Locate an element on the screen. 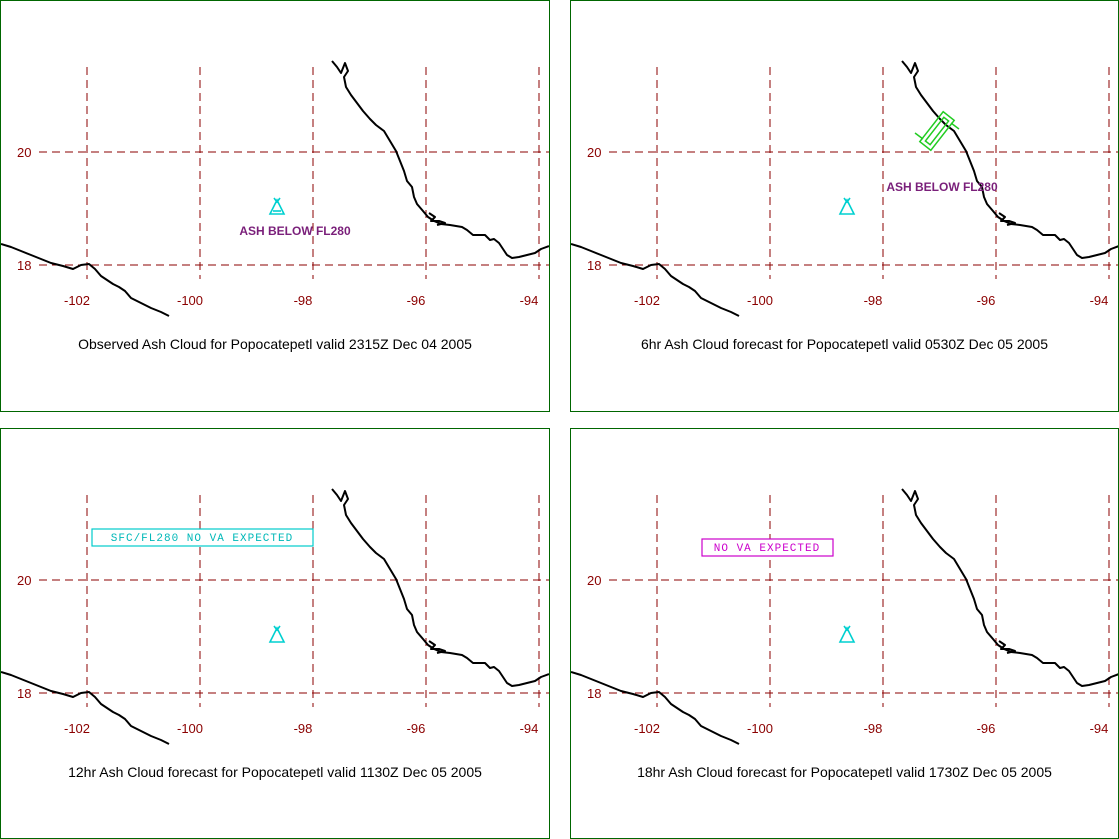  ash-cloud-outline is located at coordinates (937, 131).